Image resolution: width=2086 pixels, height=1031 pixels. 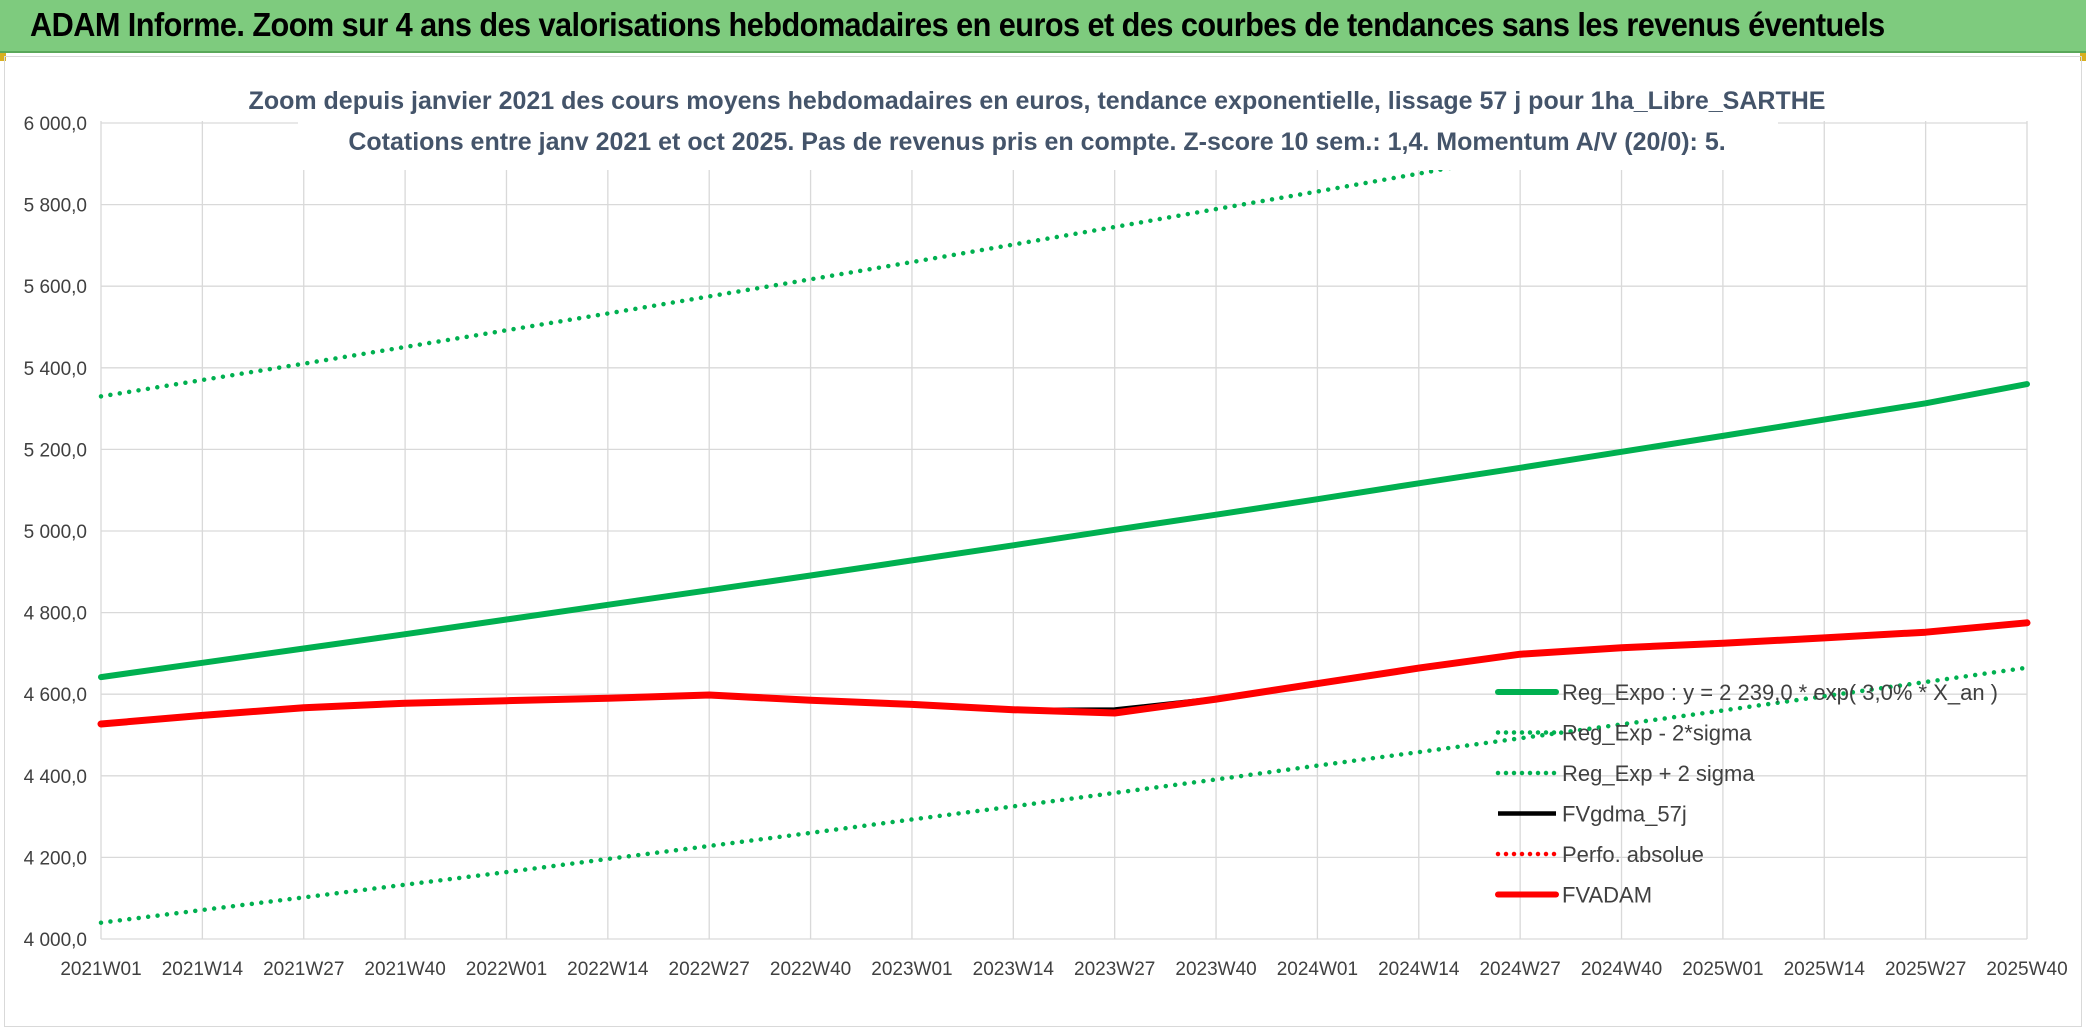 I want to click on x-tick-label: 2025W27, so click(x=1925, y=969).